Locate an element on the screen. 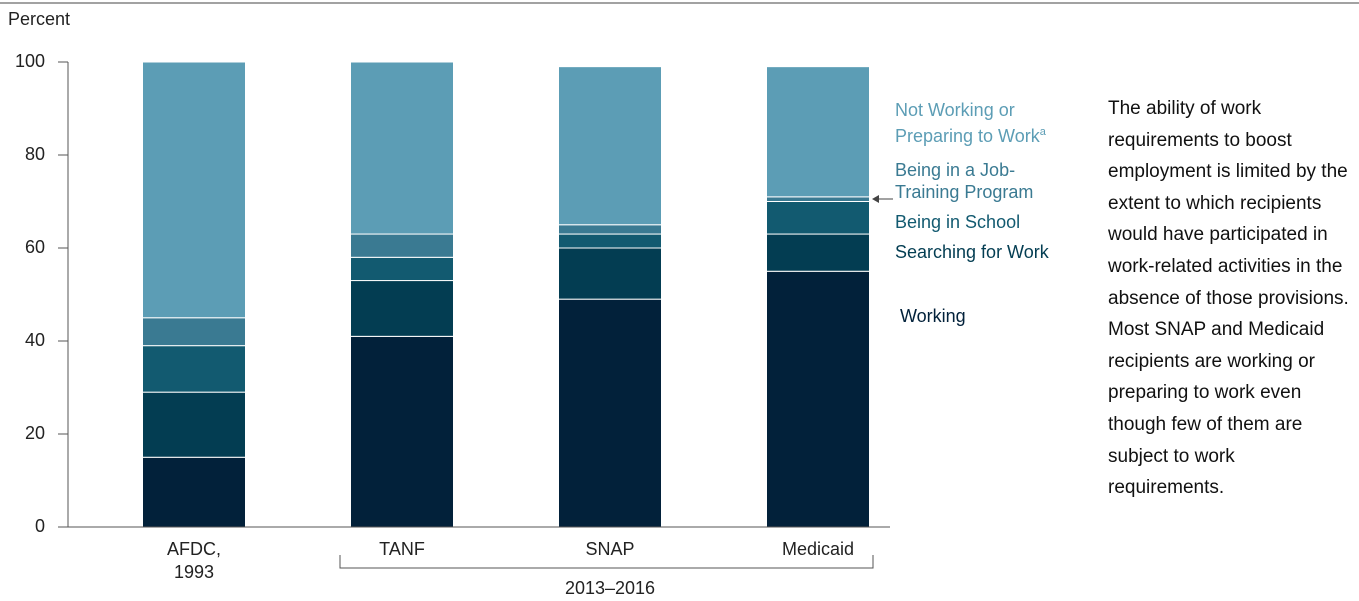 Image resolution: width=1359 pixels, height=601 pixels. legend-text: Not Working or Preparing to Work is located at coordinates (967, 123).